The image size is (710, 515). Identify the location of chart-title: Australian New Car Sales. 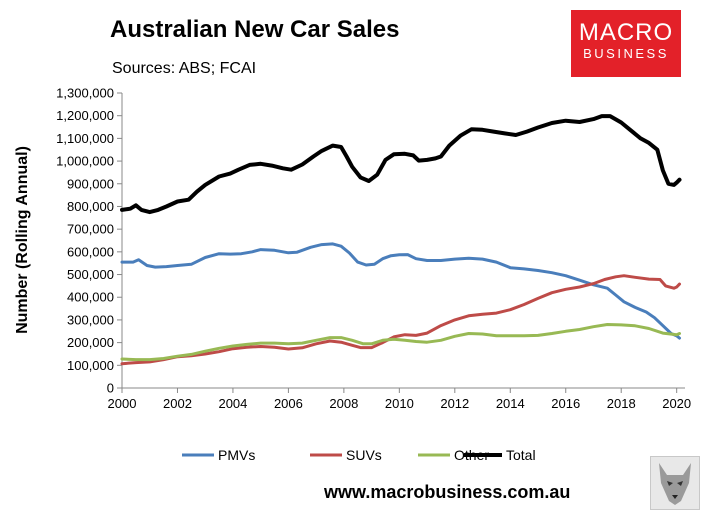
(255, 29).